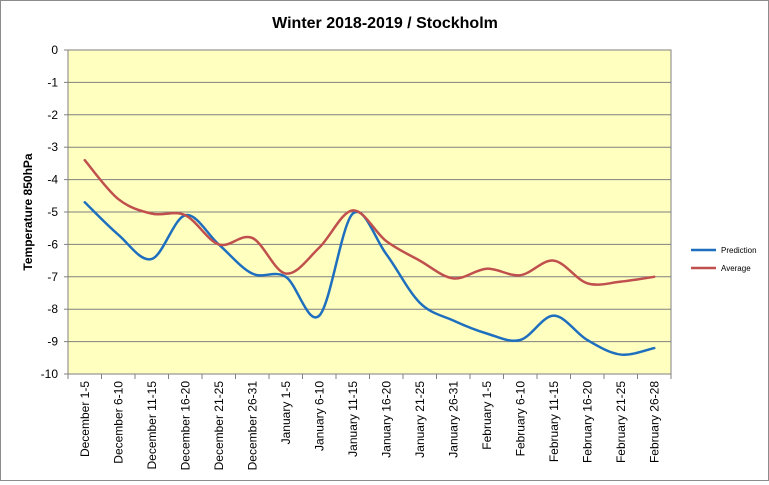  Describe the element at coordinates (487, 415) in the screenshot. I see `x-tick-label: February 1-5` at that location.